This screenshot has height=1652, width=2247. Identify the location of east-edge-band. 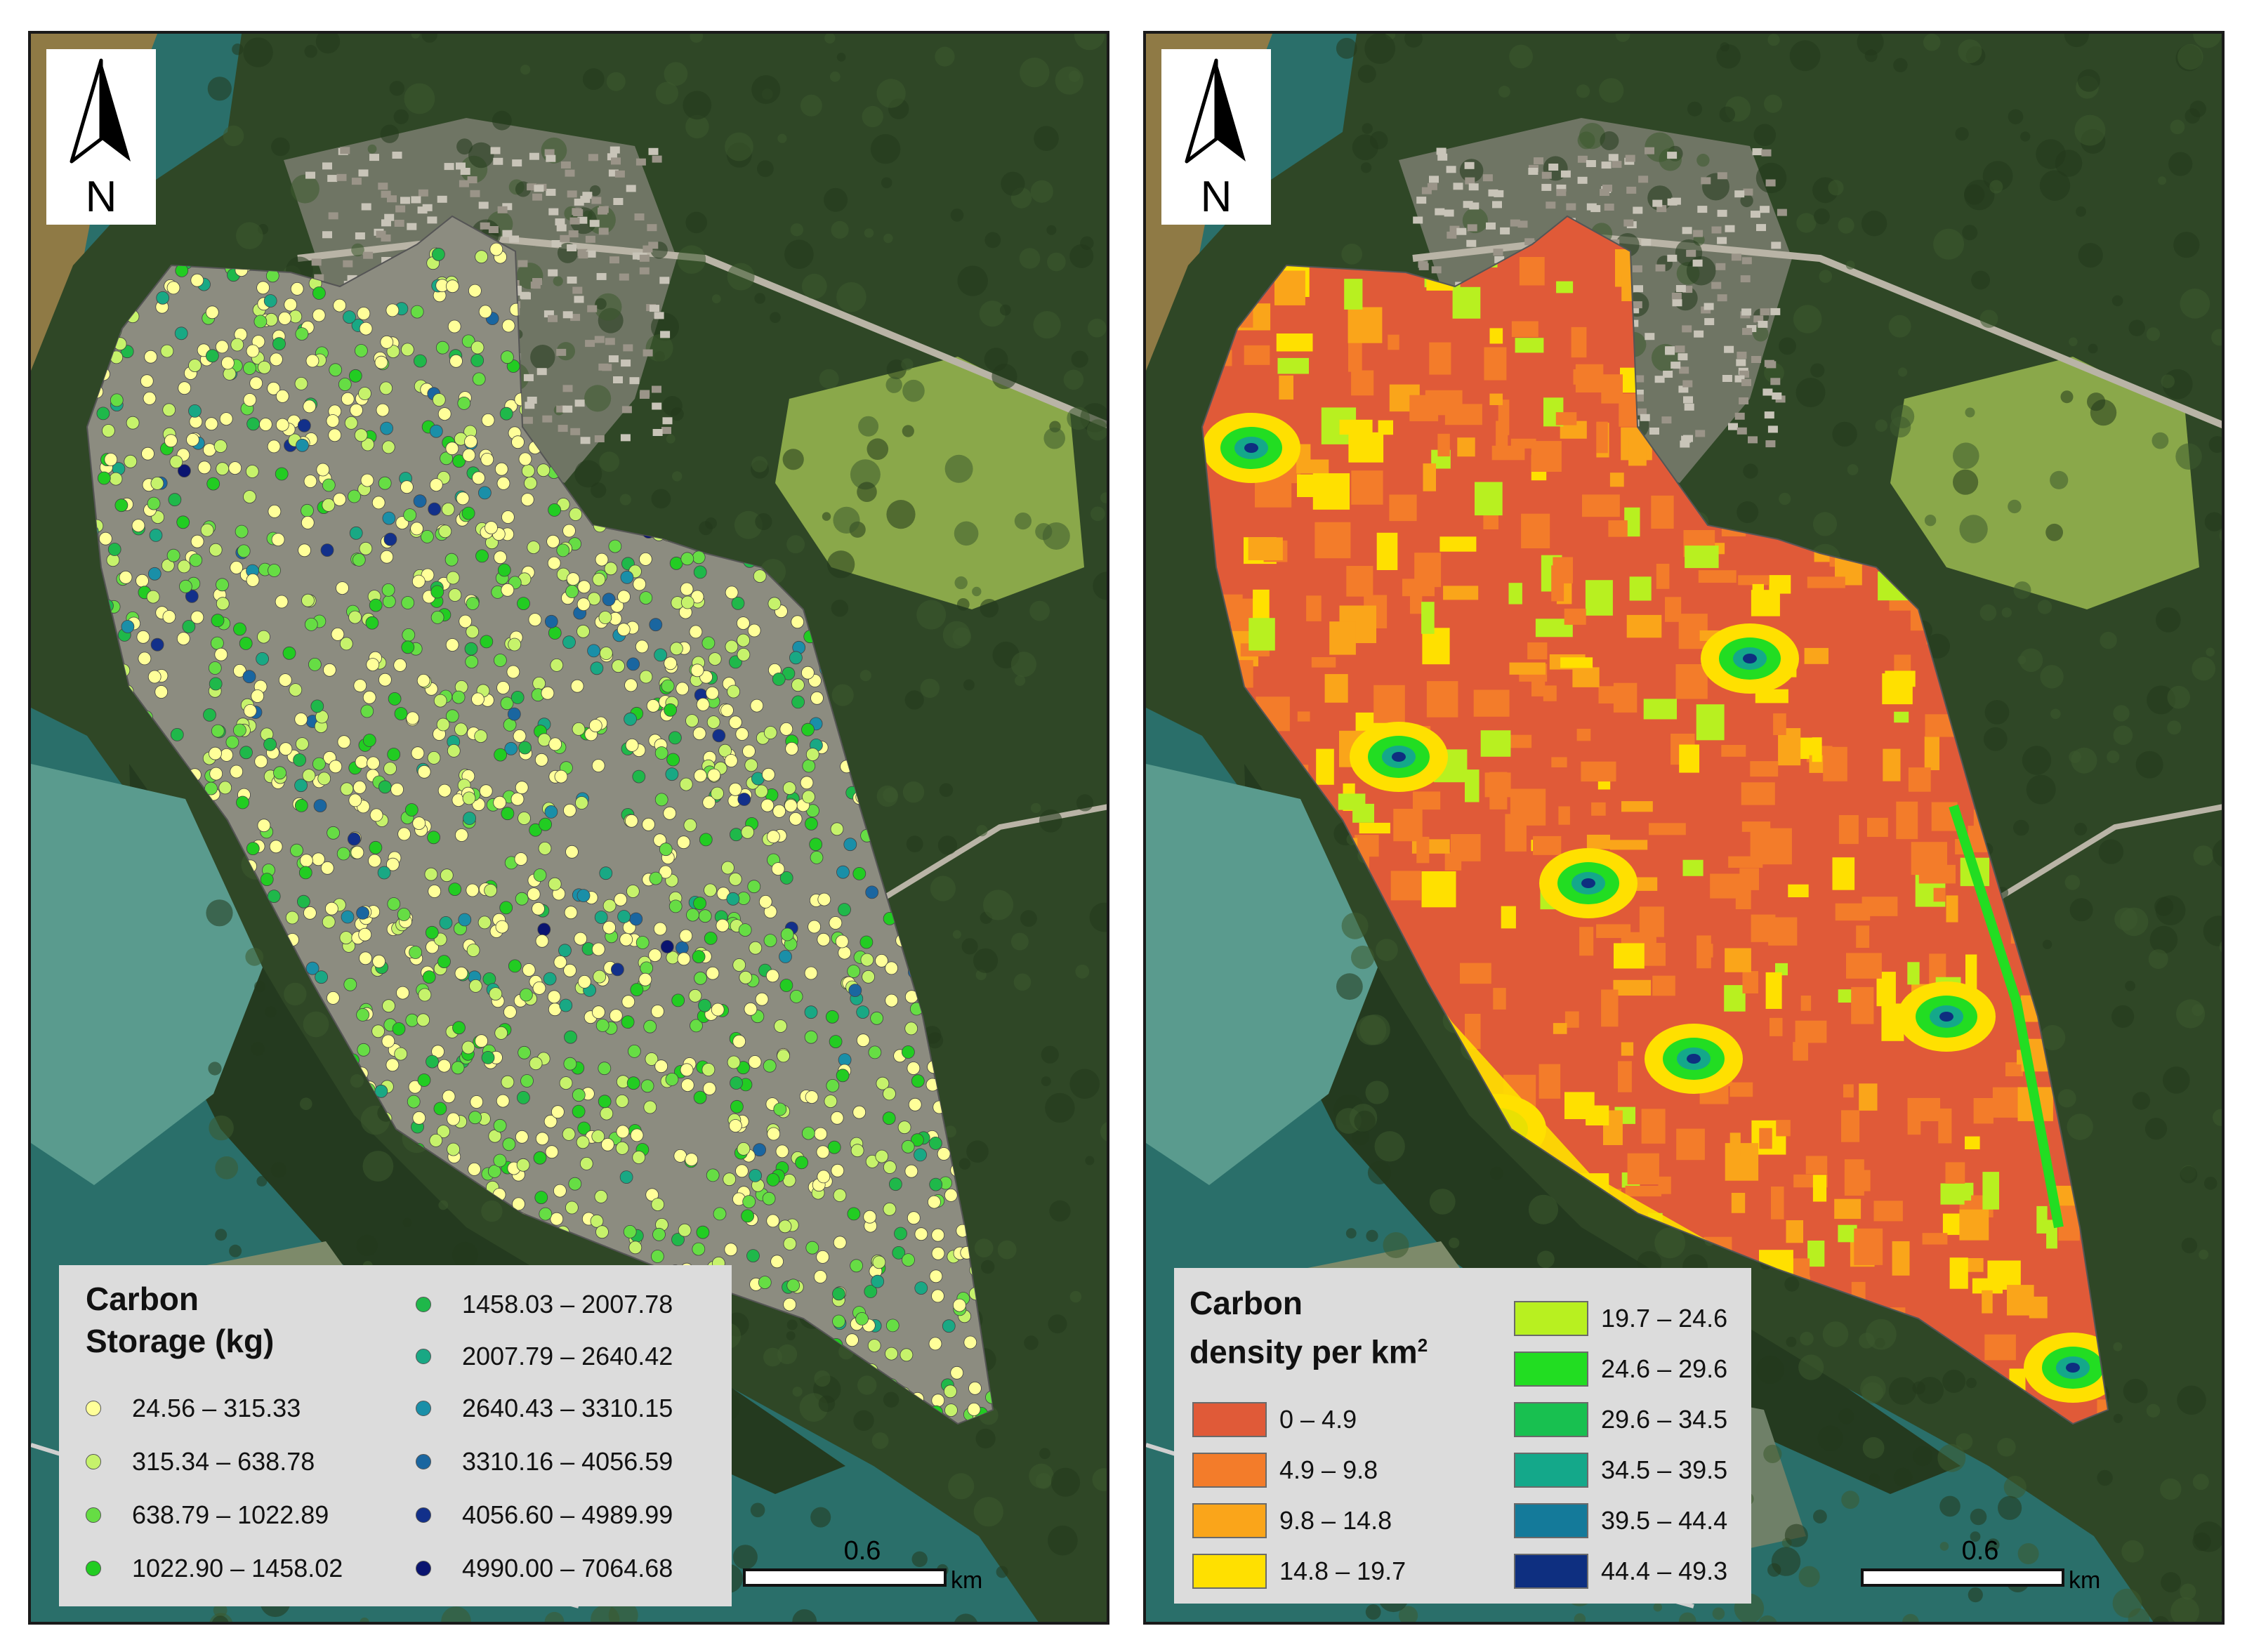
(2006, 1016).